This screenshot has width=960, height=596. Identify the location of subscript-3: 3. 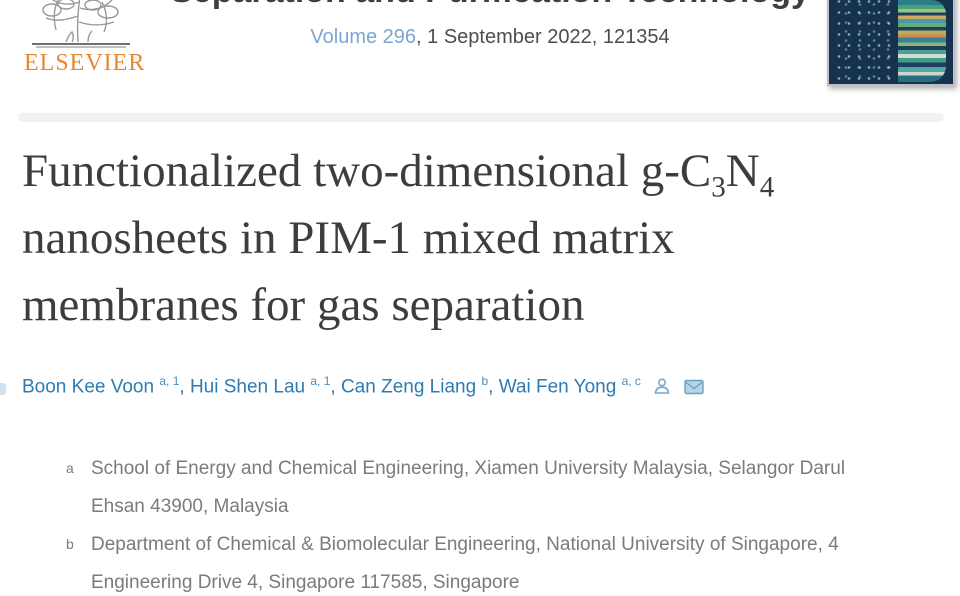
(718, 187).